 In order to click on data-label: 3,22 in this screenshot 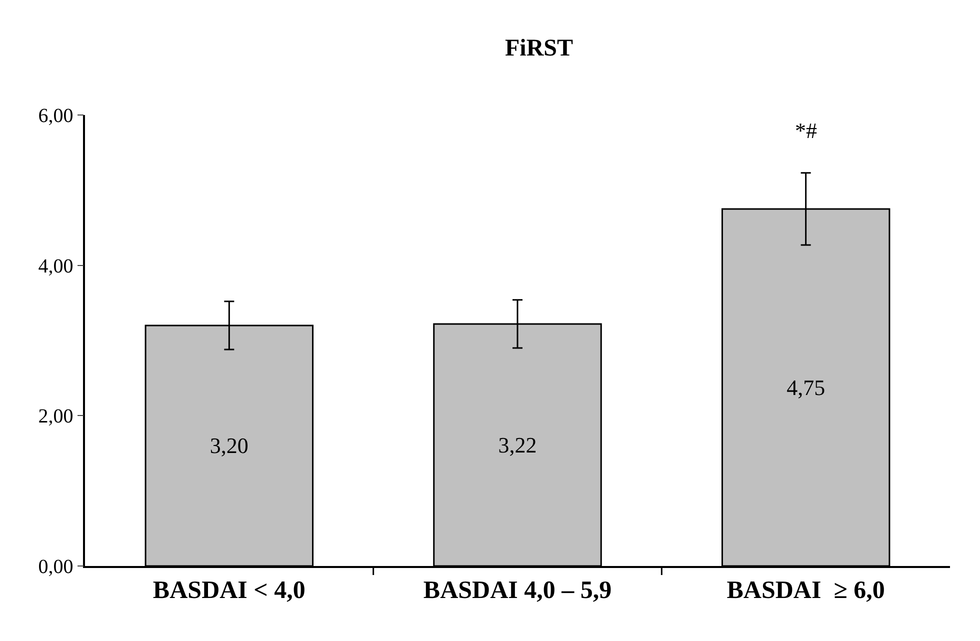, I will do `click(517, 445)`.